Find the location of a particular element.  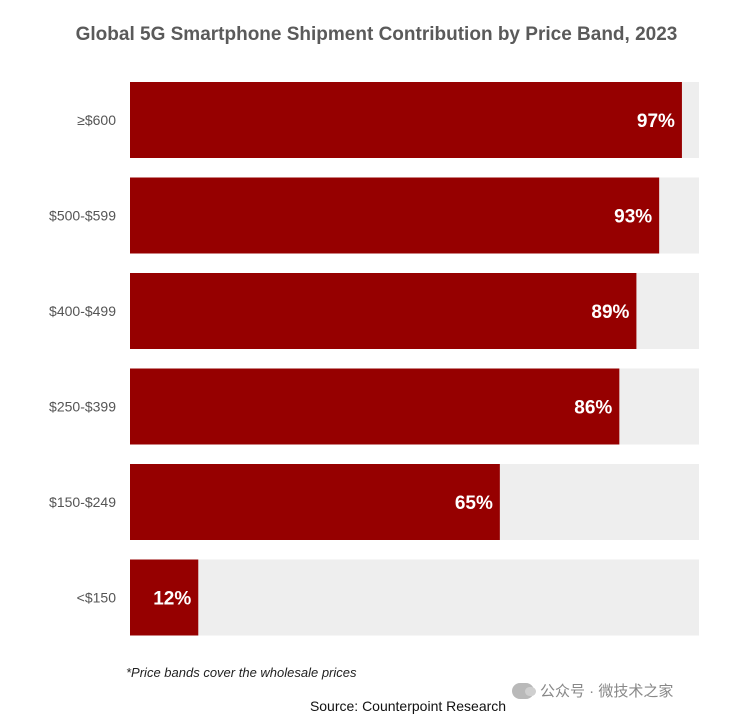

wechat-watermark: 公众号 · 微技术之家 is located at coordinates (592, 690).